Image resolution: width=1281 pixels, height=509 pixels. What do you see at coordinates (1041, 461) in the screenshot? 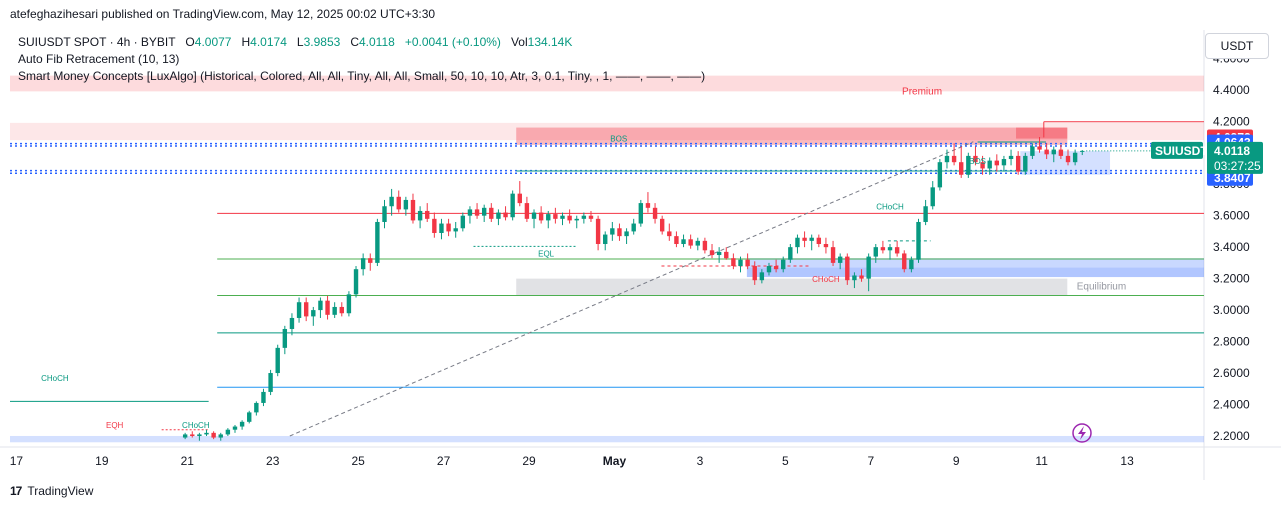
I see `x-tick-label: 11` at bounding box center [1041, 461].